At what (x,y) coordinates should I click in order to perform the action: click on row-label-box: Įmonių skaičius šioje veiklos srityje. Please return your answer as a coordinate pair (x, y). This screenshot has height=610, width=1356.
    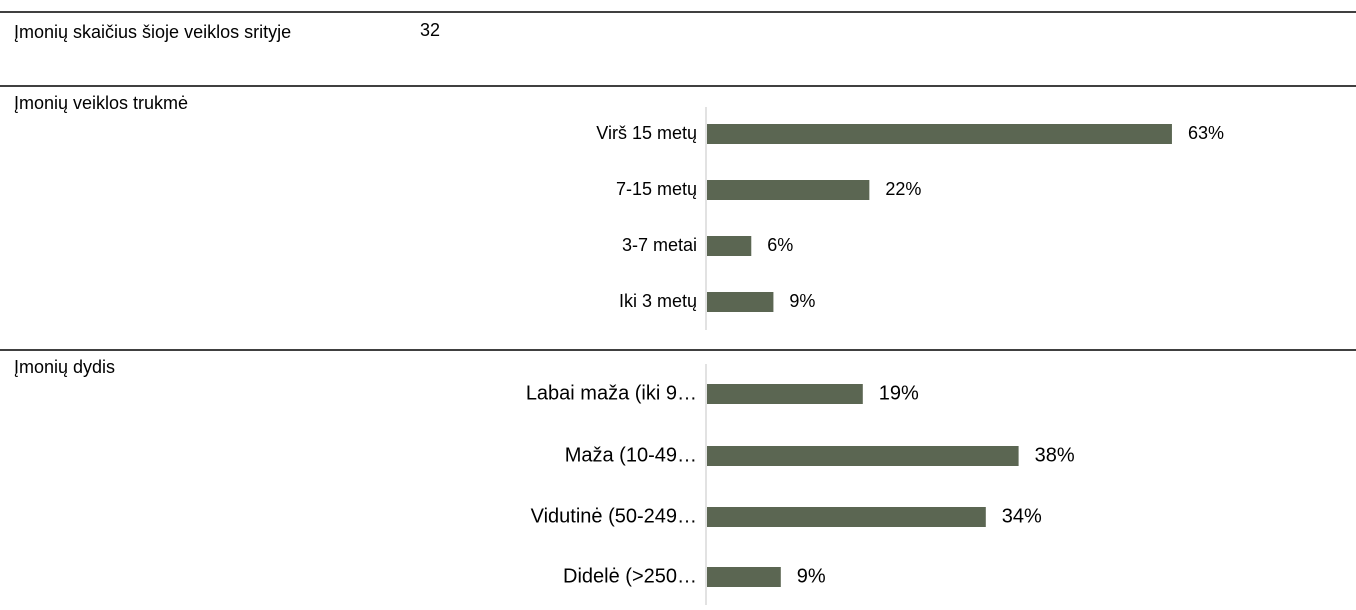
    Looking at the image, I should click on (153, 32).